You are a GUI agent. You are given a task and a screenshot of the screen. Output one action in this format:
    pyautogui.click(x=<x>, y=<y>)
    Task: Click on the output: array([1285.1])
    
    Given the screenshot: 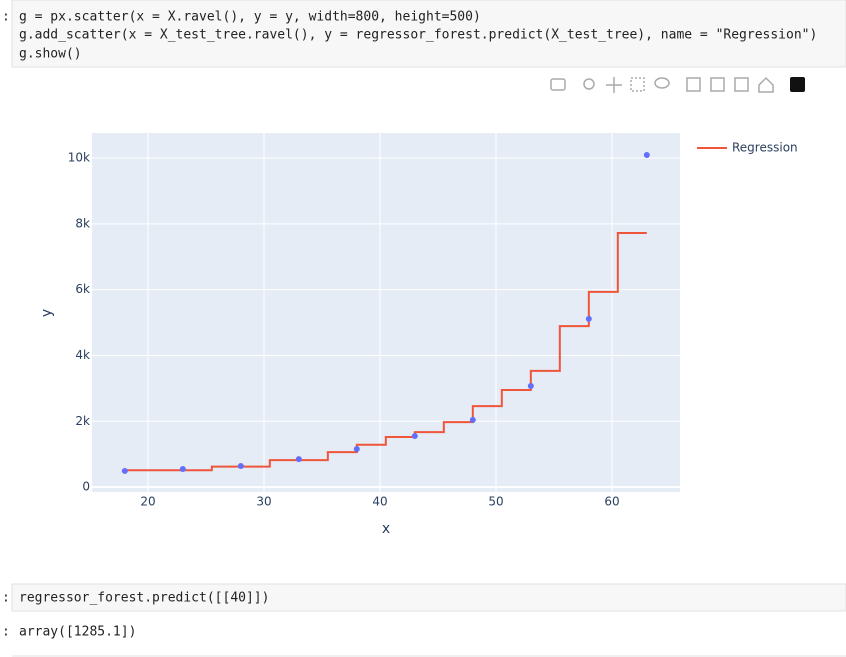 What is the action you would take?
    pyautogui.click(x=77, y=632)
    